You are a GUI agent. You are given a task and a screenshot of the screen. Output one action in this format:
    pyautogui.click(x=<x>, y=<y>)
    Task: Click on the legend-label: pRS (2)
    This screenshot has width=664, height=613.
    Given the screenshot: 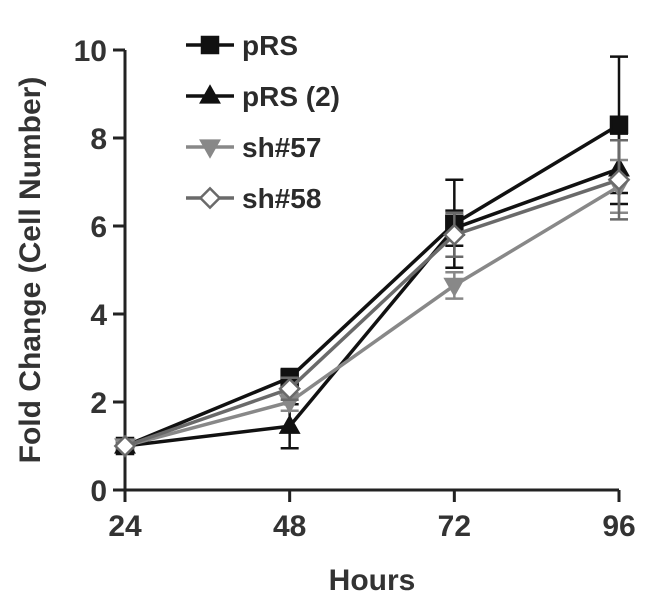 What is the action you would take?
    pyautogui.click(x=291, y=96)
    